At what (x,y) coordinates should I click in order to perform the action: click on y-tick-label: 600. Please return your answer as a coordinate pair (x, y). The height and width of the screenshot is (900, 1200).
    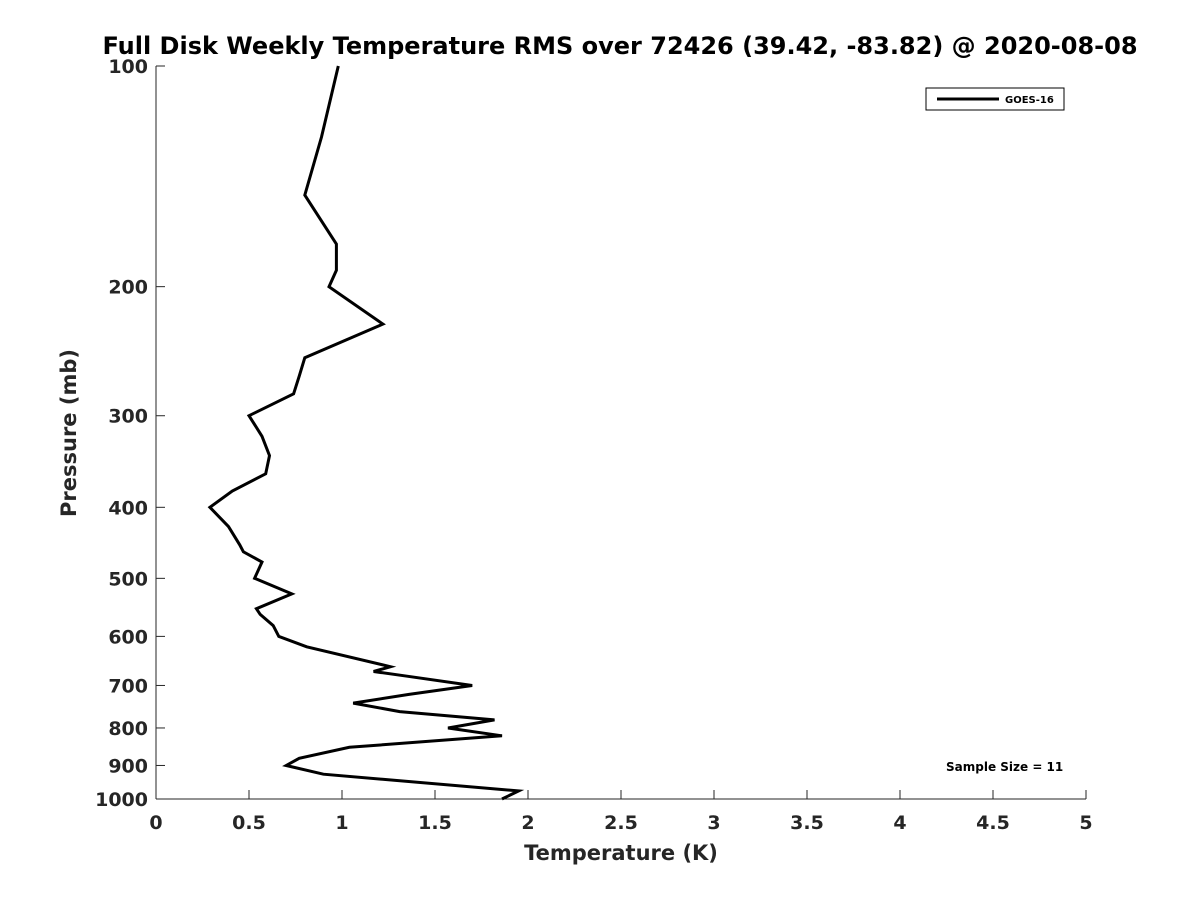
    Looking at the image, I should click on (128, 637).